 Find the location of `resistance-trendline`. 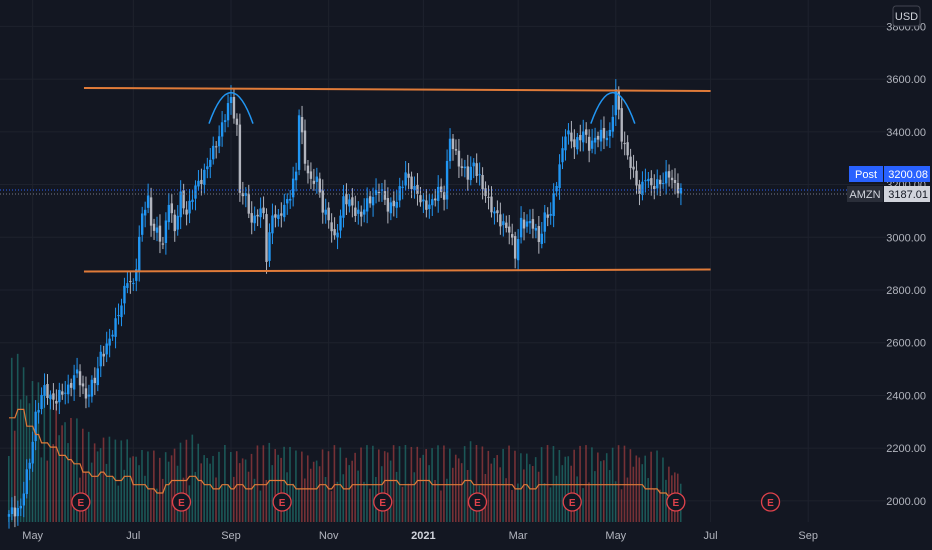

resistance-trendline is located at coordinates (397, 89).